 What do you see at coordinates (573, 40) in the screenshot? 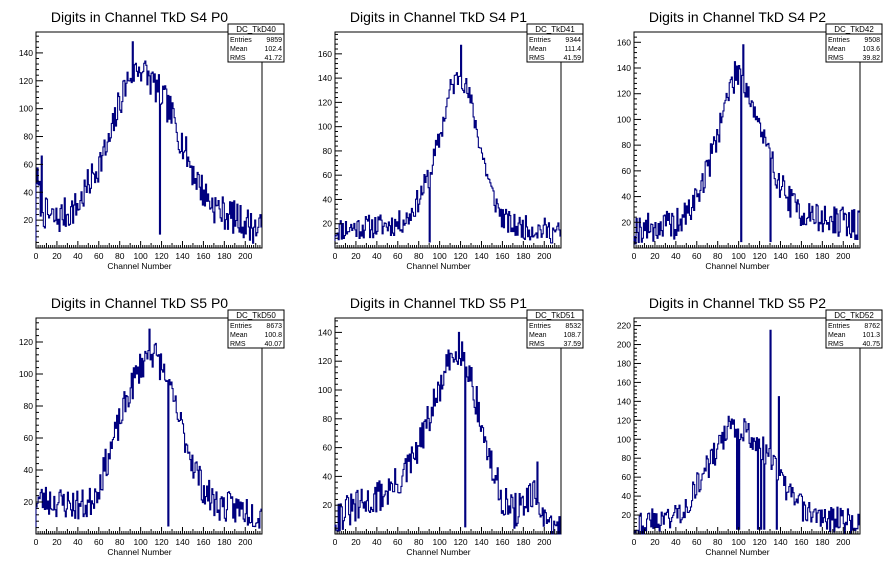
I see `stats-value: 9344` at bounding box center [573, 40].